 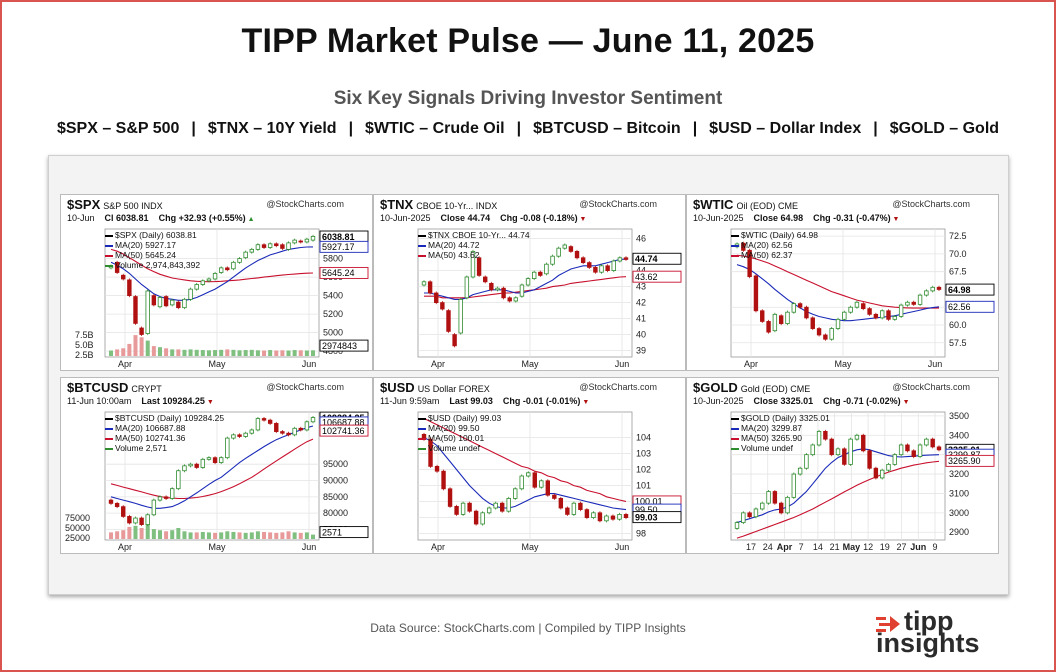 What do you see at coordinates (333, 296) in the screenshot?
I see `y-tick-label: 5400` at bounding box center [333, 296].